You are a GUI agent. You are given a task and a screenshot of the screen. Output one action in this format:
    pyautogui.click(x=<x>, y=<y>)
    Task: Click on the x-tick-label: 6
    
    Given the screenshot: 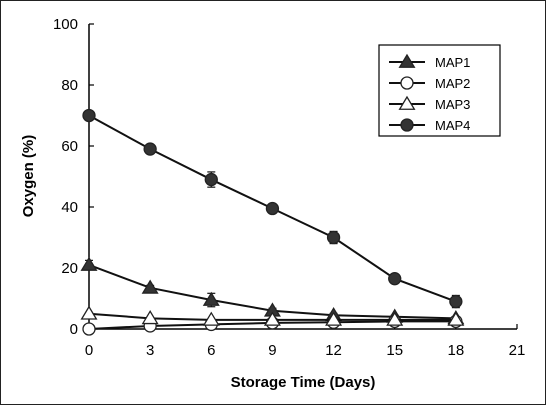 What is the action you would take?
    pyautogui.click(x=211, y=350)
    